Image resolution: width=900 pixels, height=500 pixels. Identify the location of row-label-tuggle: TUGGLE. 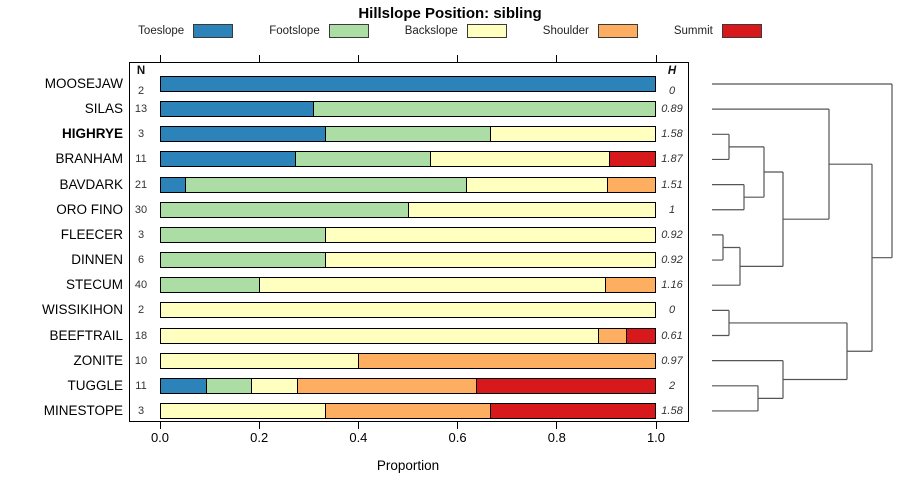
(95, 385).